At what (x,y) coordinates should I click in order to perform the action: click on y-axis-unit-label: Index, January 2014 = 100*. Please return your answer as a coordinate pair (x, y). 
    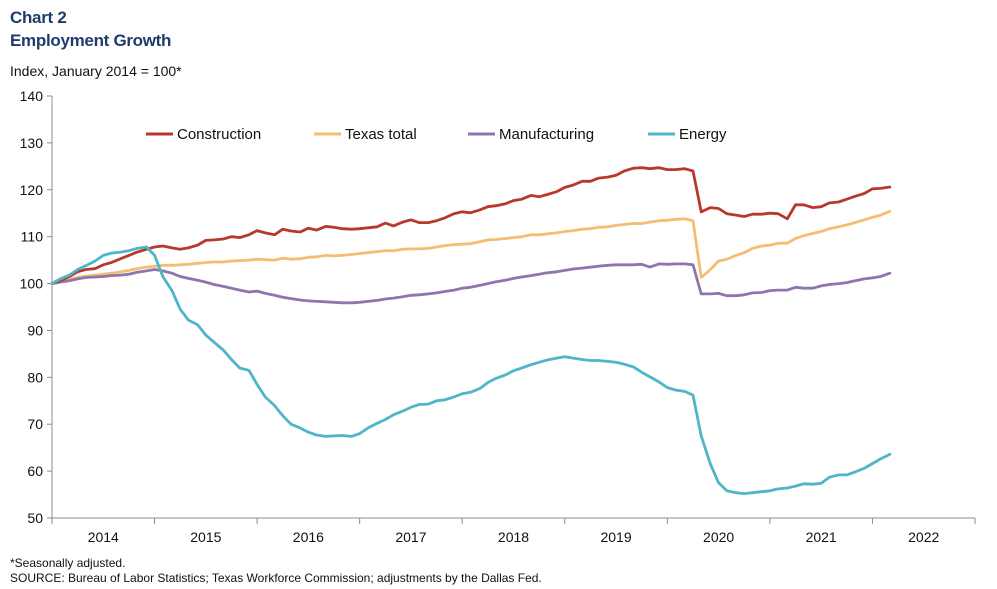
    Looking at the image, I should click on (96, 71).